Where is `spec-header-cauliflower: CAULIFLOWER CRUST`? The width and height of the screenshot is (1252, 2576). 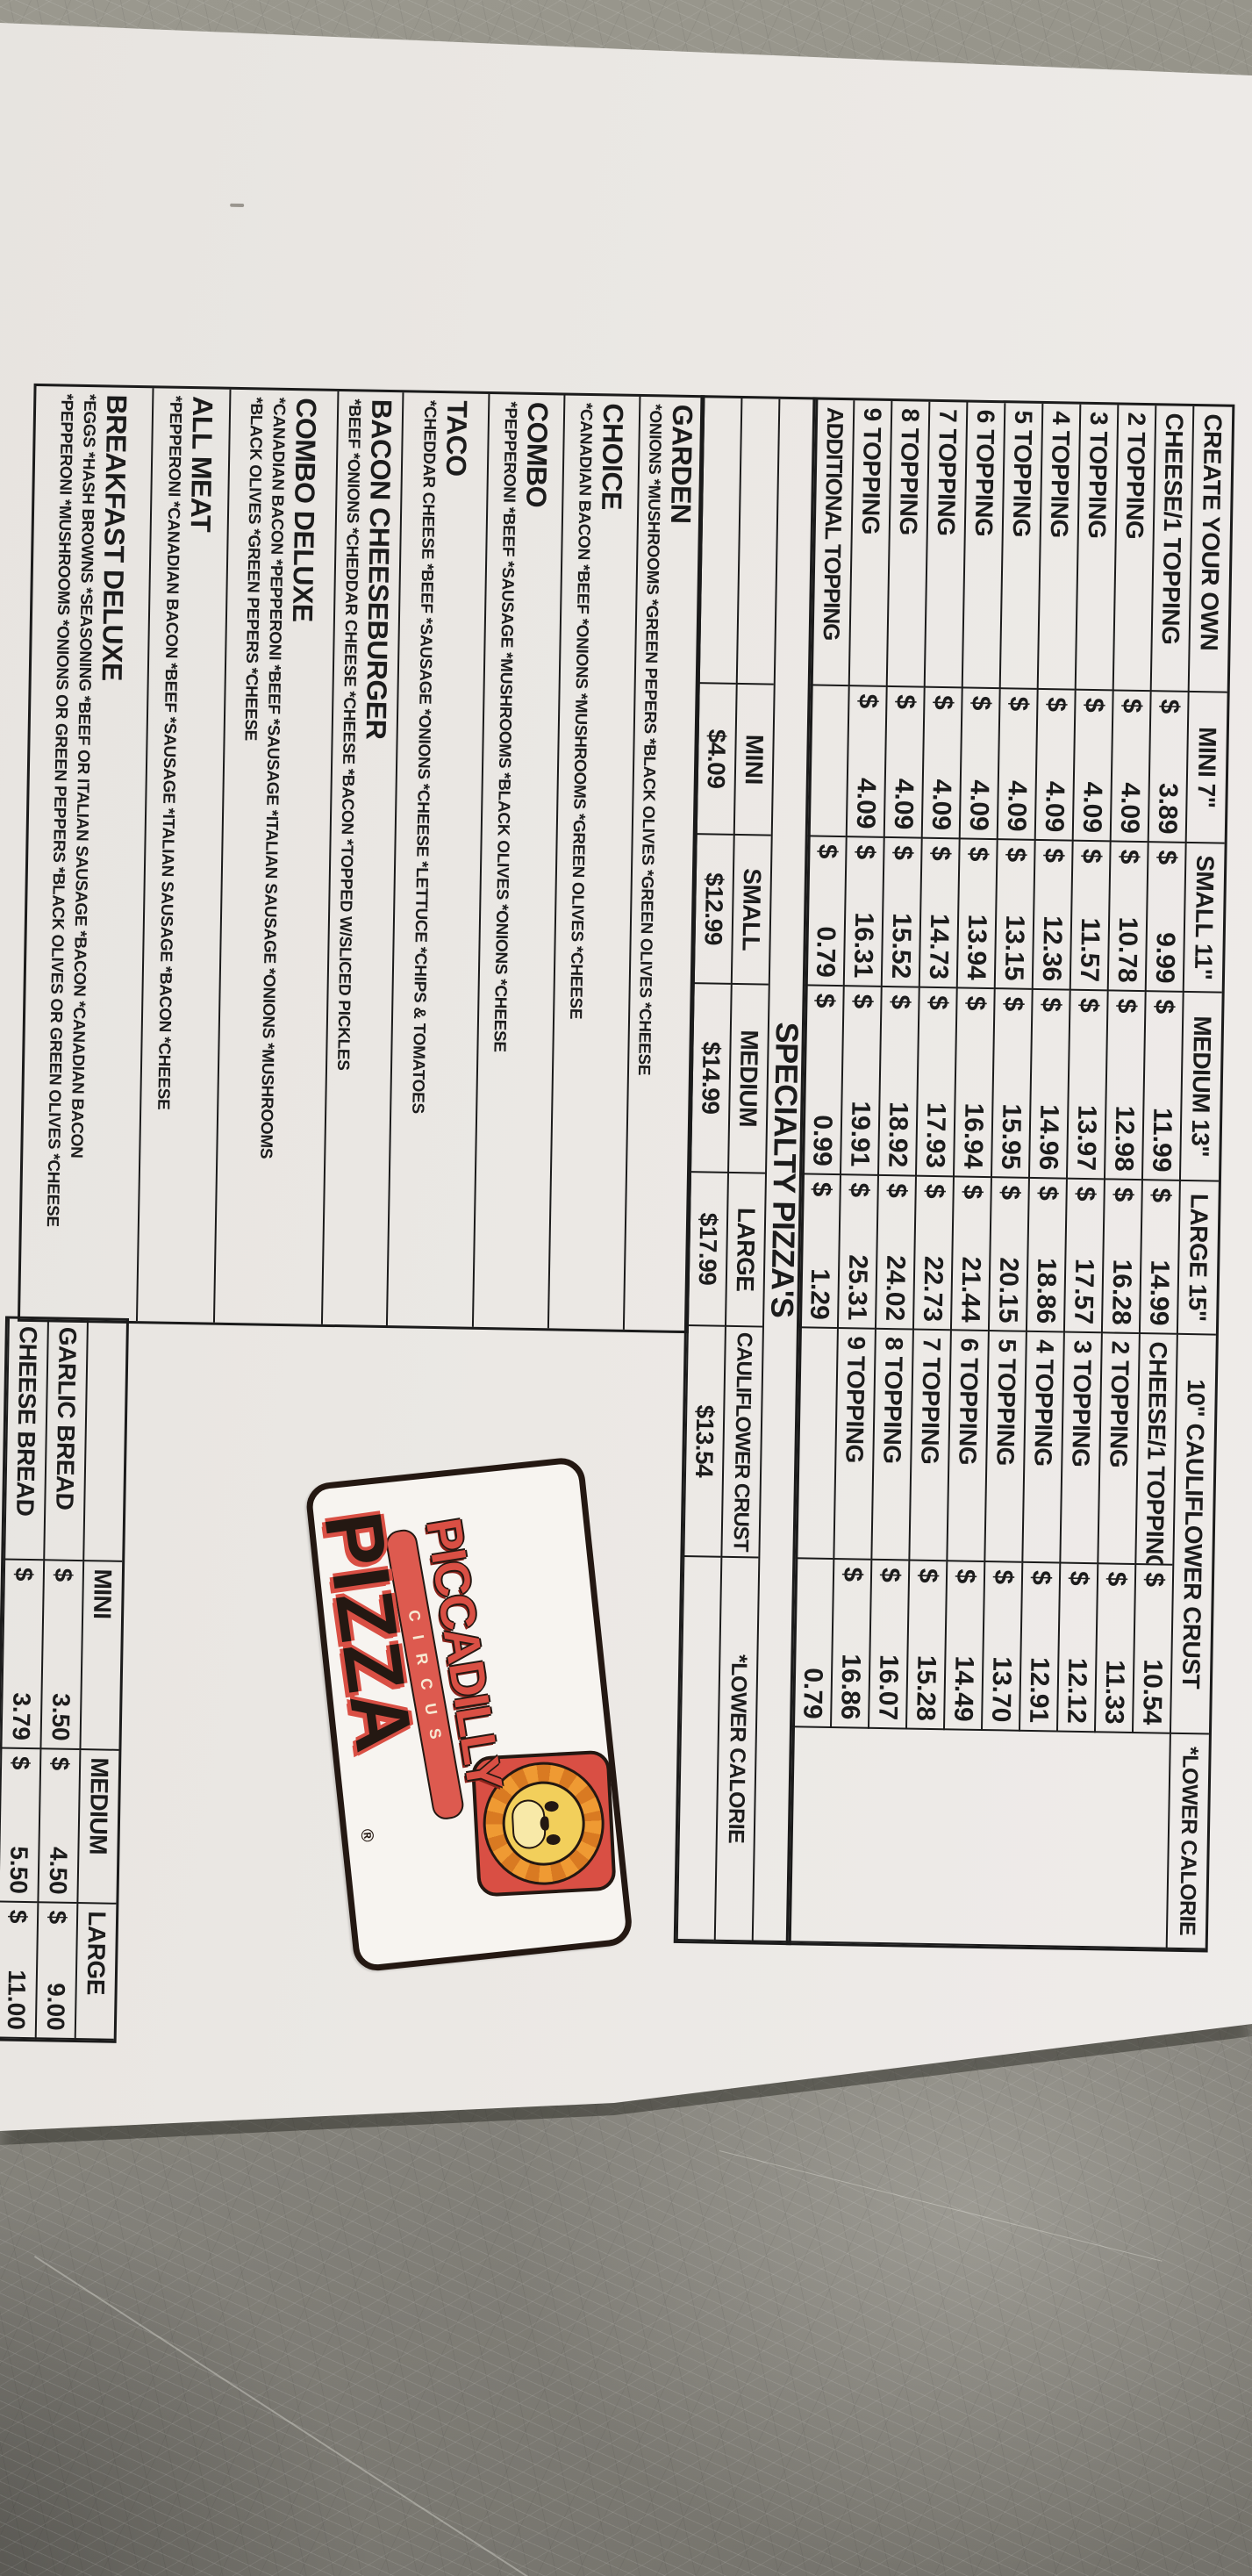 spec-header-cauliflower: CAULIFLOWER CRUST is located at coordinates (741, 1442).